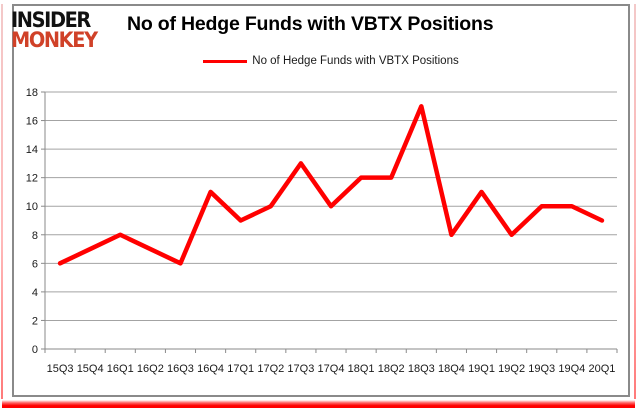 Image resolution: width=637 pixels, height=408 pixels. What do you see at coordinates (60, 369) in the screenshot?
I see `x-axis-label: 15Q3` at bounding box center [60, 369].